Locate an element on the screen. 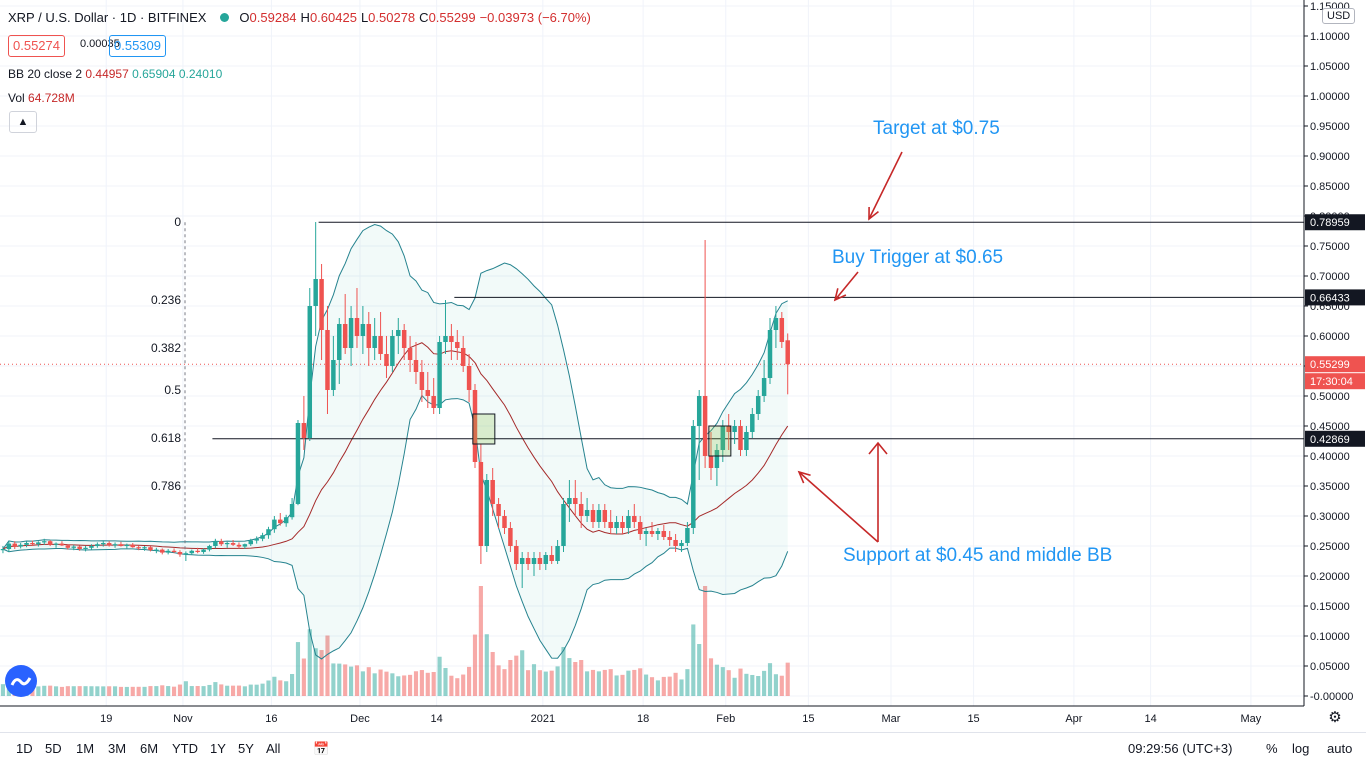 The image size is (1366, 769). clock-readout: 09:29:56 (UTC+3) is located at coordinates (1180, 748).